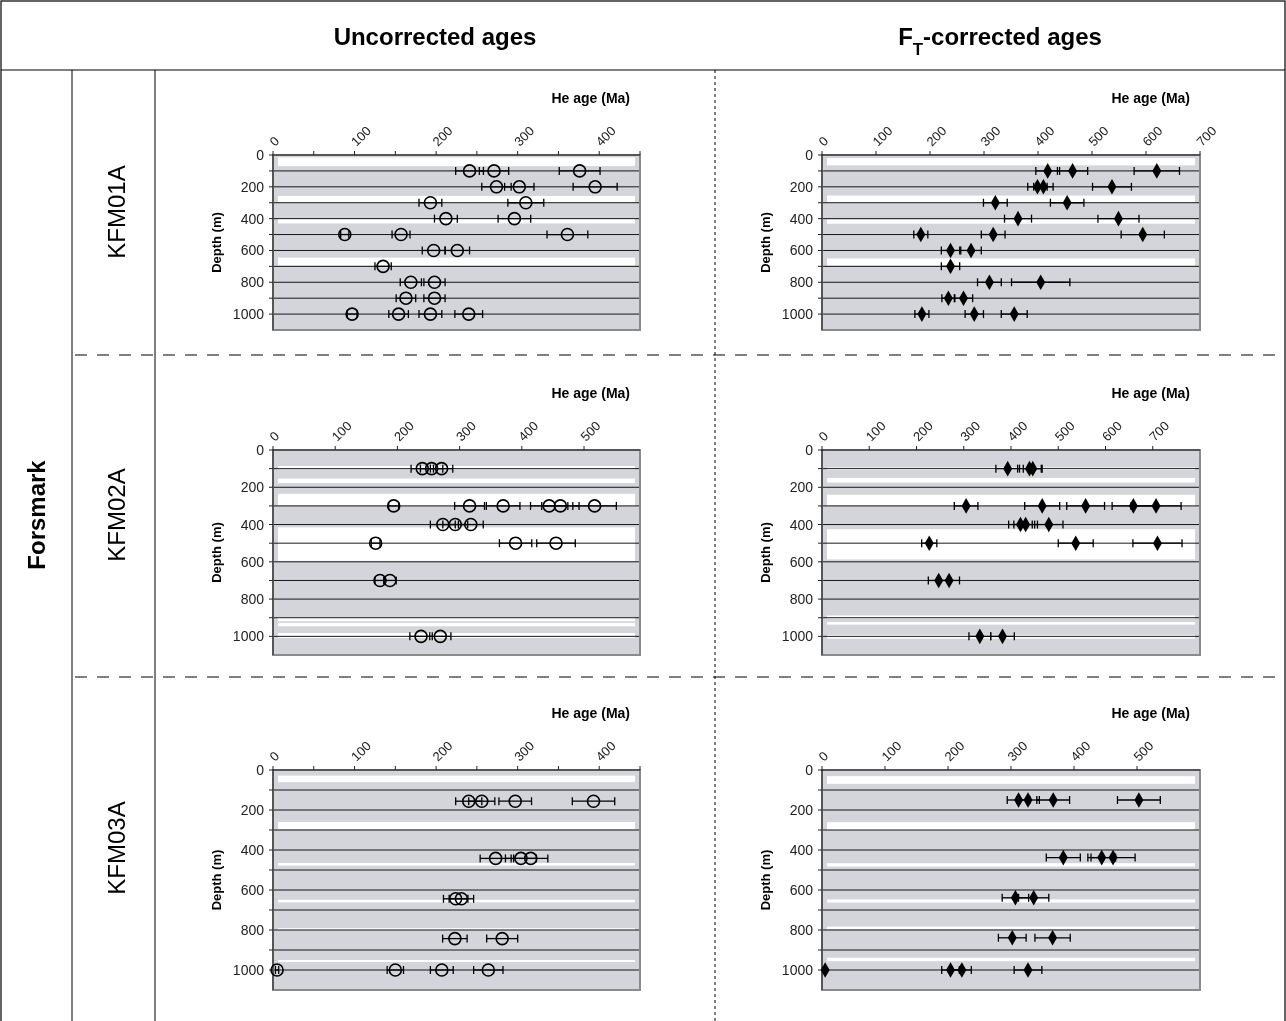 The width and height of the screenshot is (1286, 1021). Describe the element at coordinates (116, 515) in the screenshot. I see `text: KFM02A` at that location.